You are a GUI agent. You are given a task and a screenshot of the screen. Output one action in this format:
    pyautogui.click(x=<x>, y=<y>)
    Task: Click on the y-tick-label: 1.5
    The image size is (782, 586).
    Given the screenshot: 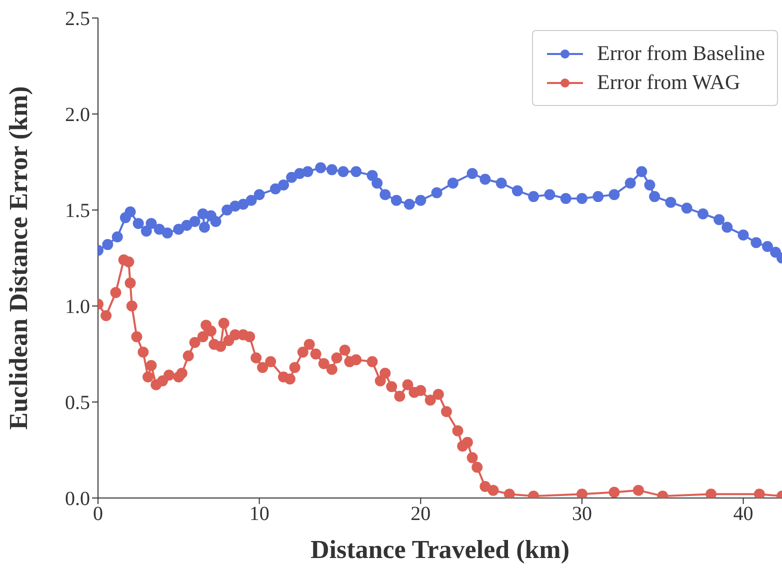 What is the action you would take?
    pyautogui.click(x=77, y=211)
    